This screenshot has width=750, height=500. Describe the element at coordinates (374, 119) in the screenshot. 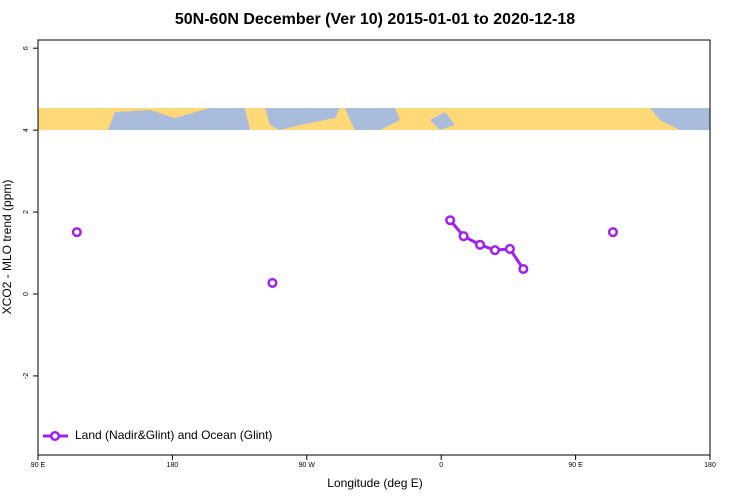

I see `map-band` at that location.